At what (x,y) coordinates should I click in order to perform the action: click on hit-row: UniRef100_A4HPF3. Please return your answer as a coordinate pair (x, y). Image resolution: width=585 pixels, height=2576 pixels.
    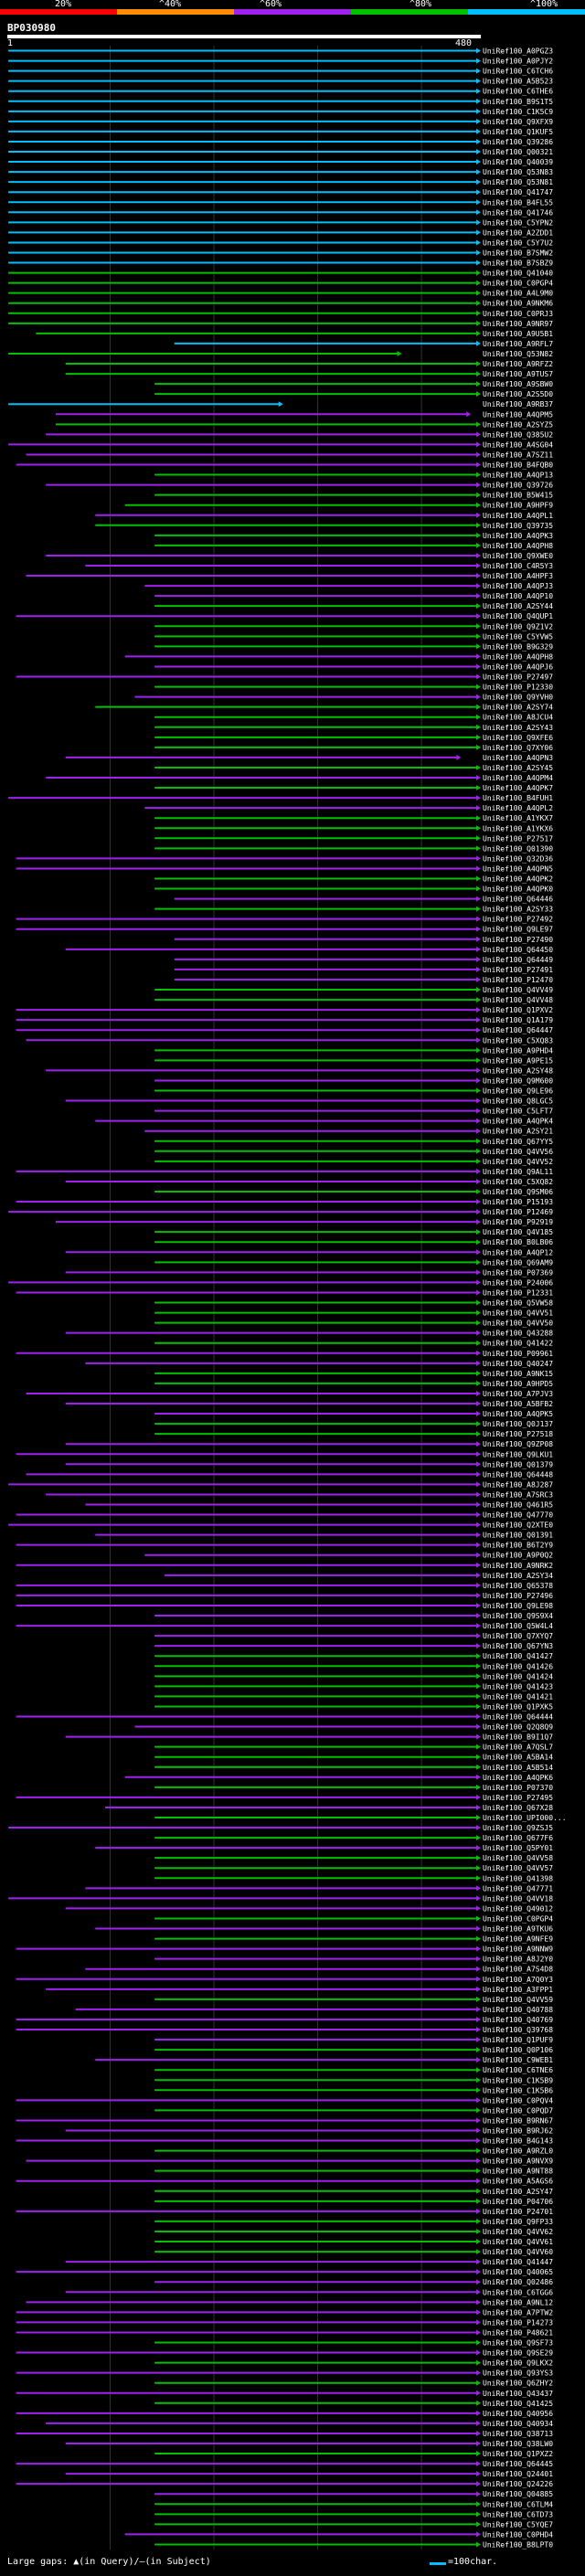
    Looking at the image, I should click on (290, 576).